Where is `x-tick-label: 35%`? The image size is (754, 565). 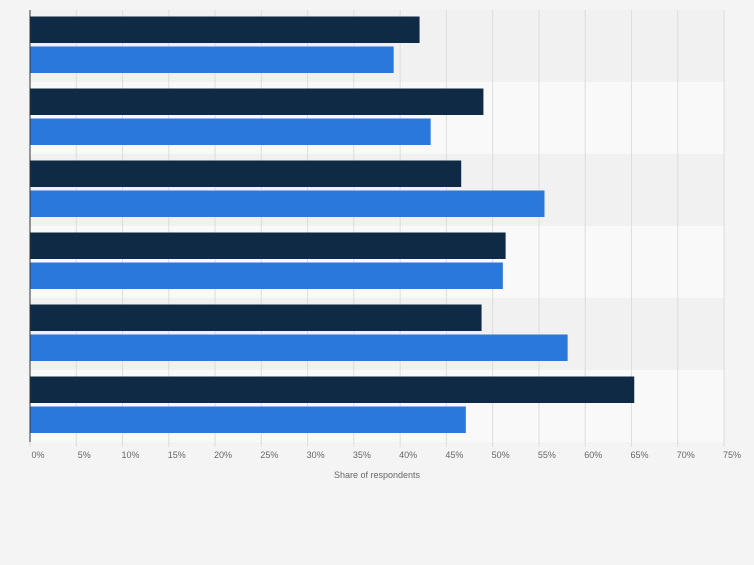
x-tick-label: 35% is located at coordinates (362, 455).